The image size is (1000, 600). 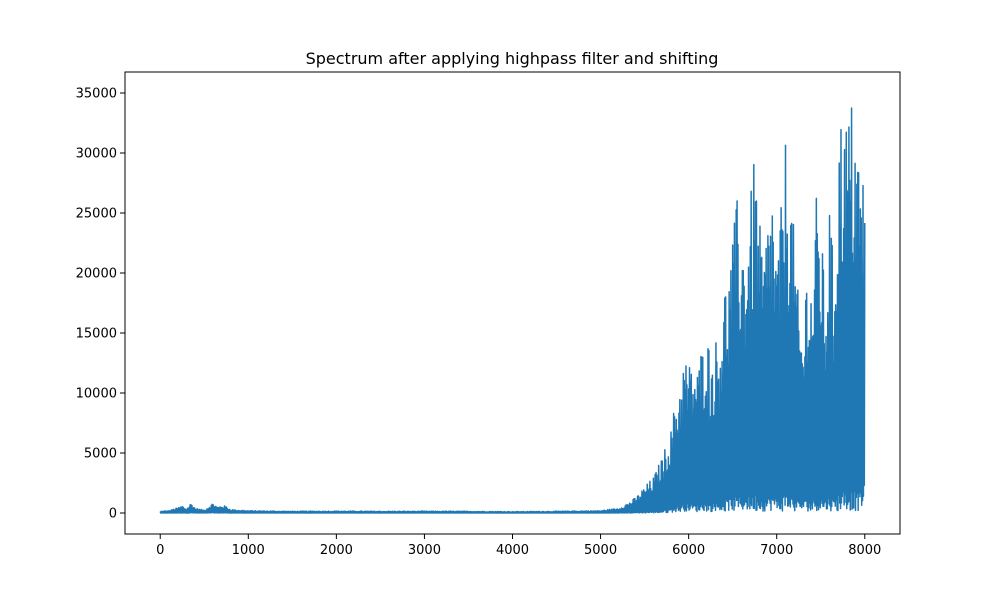 What do you see at coordinates (100, 454) in the screenshot?
I see `y-tick-label: 5000` at bounding box center [100, 454].